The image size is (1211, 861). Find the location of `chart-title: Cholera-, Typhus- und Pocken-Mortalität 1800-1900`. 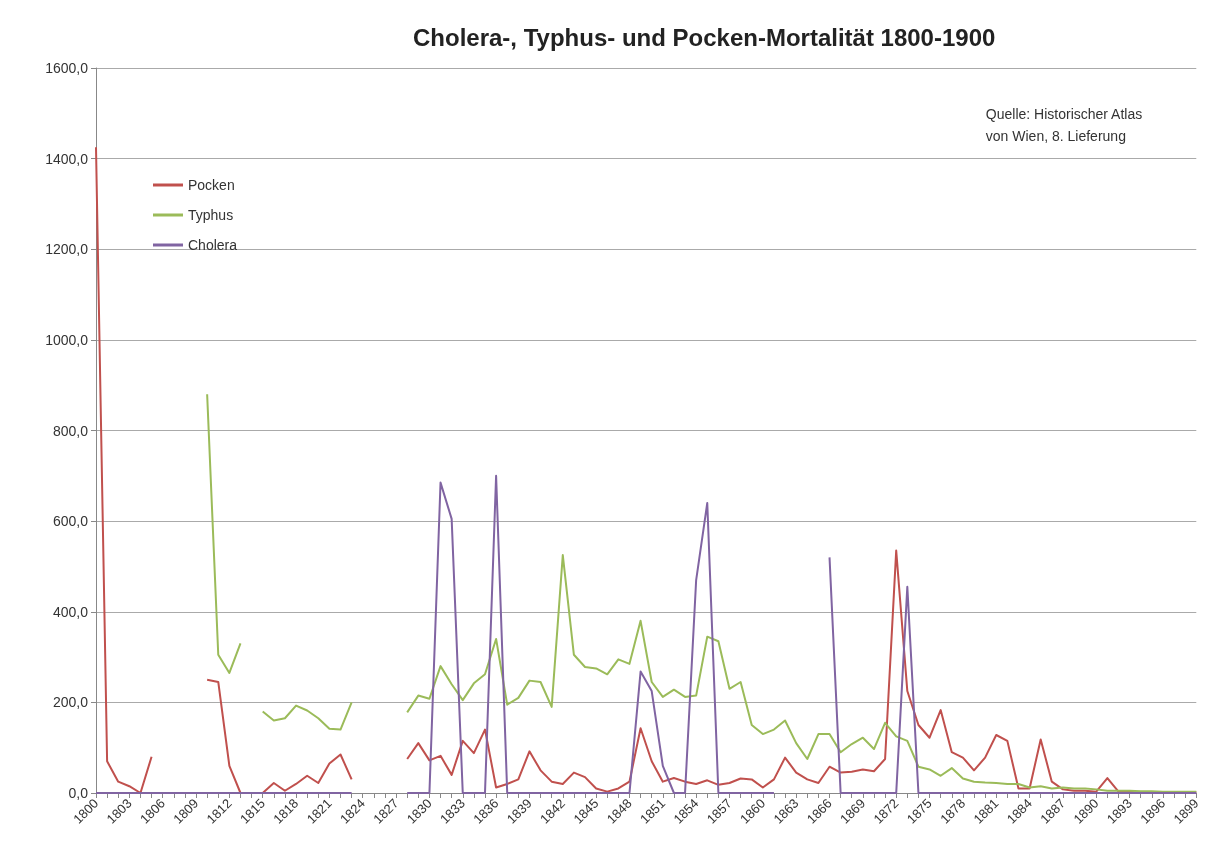

chart-title: Cholera-, Typhus- und Pocken-Mortalität 1800-1900 is located at coordinates (704, 37).